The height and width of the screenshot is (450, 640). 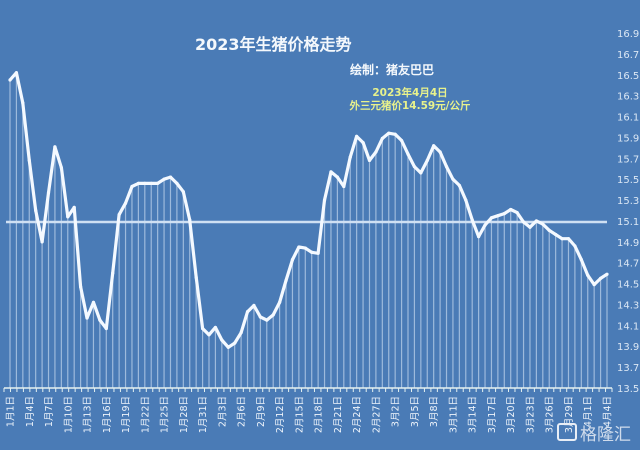 What do you see at coordinates (628, 34) in the screenshot?
I see `y-tick-label: 16.9` at bounding box center [628, 34].